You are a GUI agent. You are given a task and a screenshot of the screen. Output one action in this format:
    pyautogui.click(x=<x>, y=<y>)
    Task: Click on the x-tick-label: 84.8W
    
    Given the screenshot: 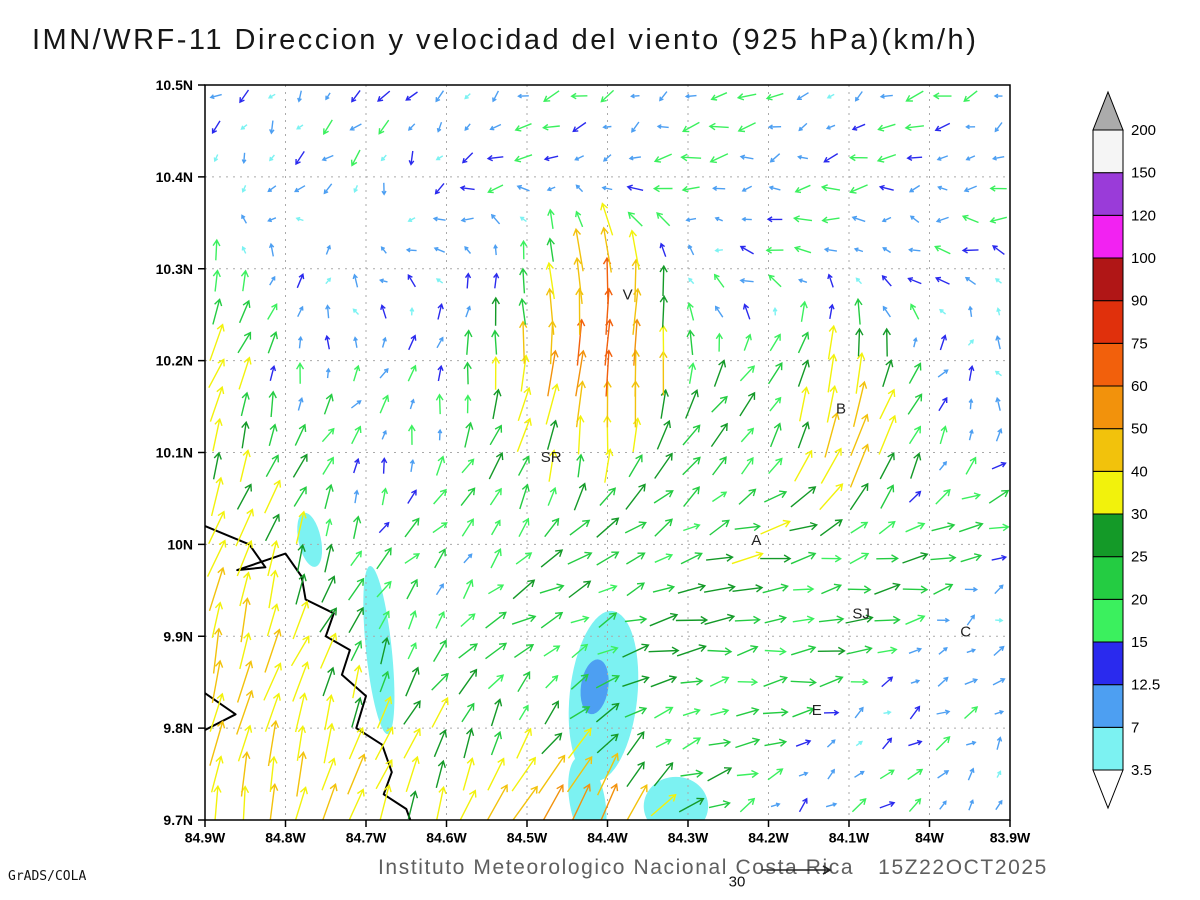 What is the action you would take?
    pyautogui.click(x=285, y=837)
    